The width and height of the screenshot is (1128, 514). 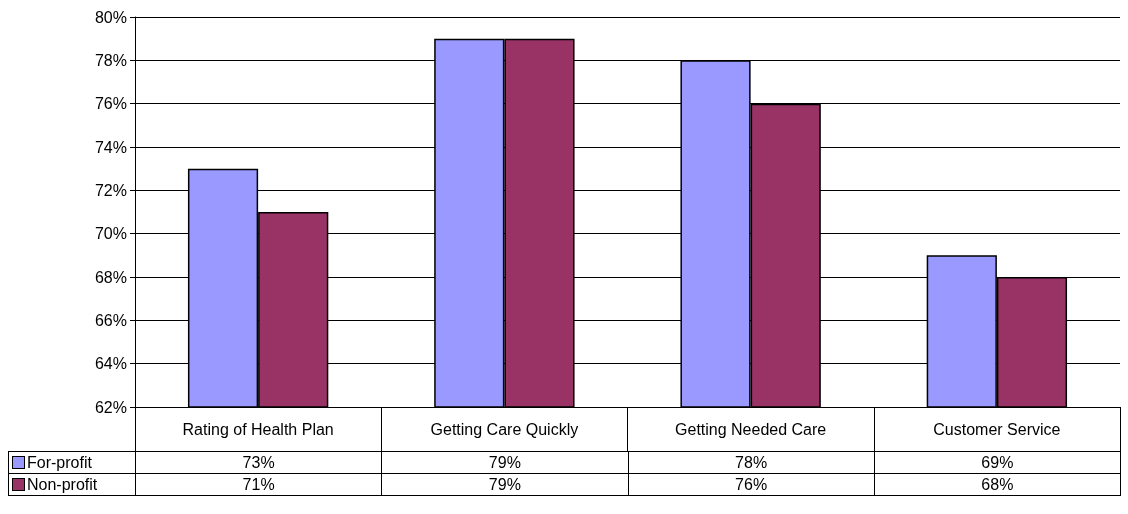 I want to click on data-label: 73%, so click(x=258, y=462).